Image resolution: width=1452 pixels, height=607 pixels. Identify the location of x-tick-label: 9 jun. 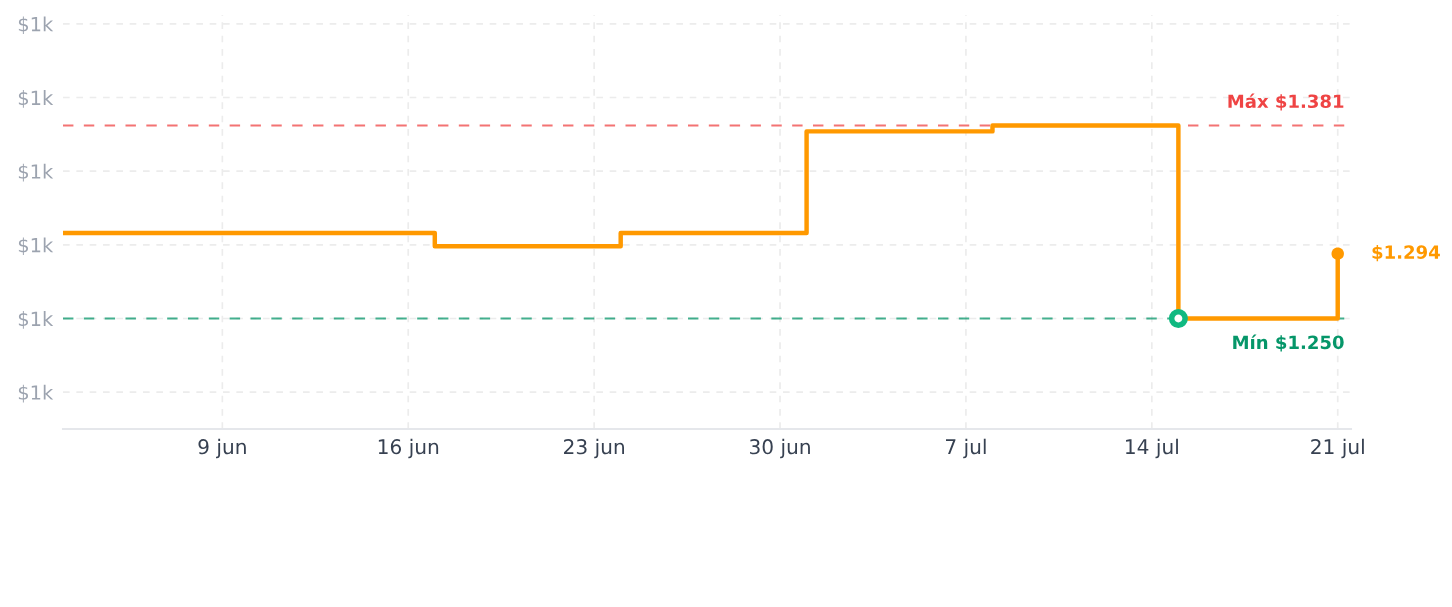
(222, 448).